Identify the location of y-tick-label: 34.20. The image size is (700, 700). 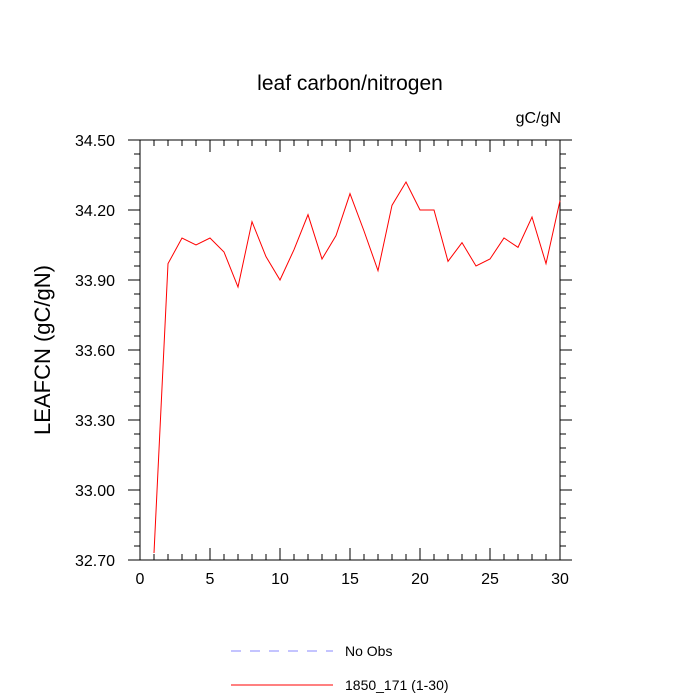
(95, 211).